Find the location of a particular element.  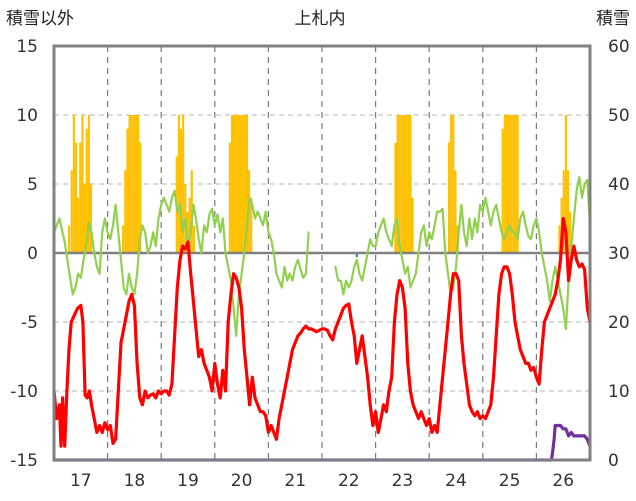

x-axis-ticks: 17 18 19 20 21 22 23 24 25 26 is located at coordinates (322, 481).